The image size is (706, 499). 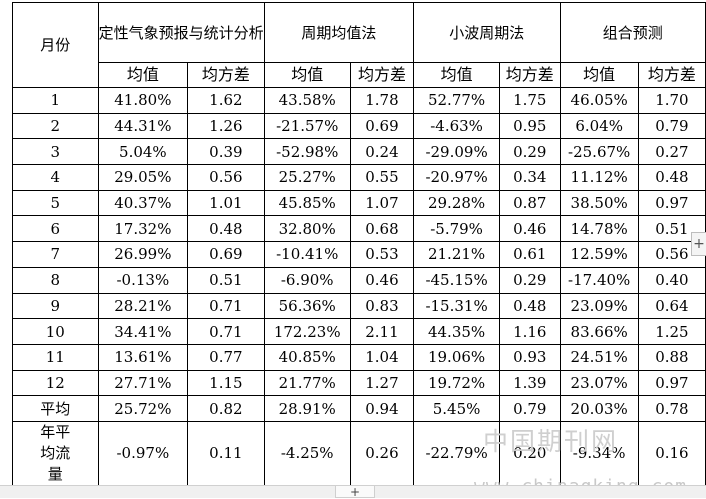 I want to click on mean-cell: -4.25%, so click(x=307, y=453).